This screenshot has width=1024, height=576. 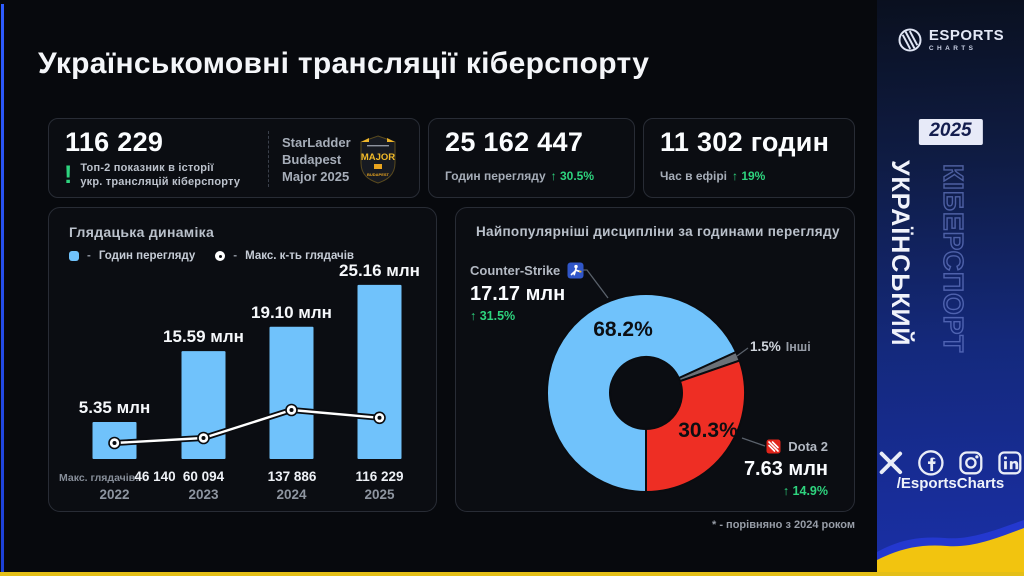 What do you see at coordinates (299, 256) in the screenshot?
I see `viewers-legend-label: Макс. к-ть глядачів` at bounding box center [299, 256].